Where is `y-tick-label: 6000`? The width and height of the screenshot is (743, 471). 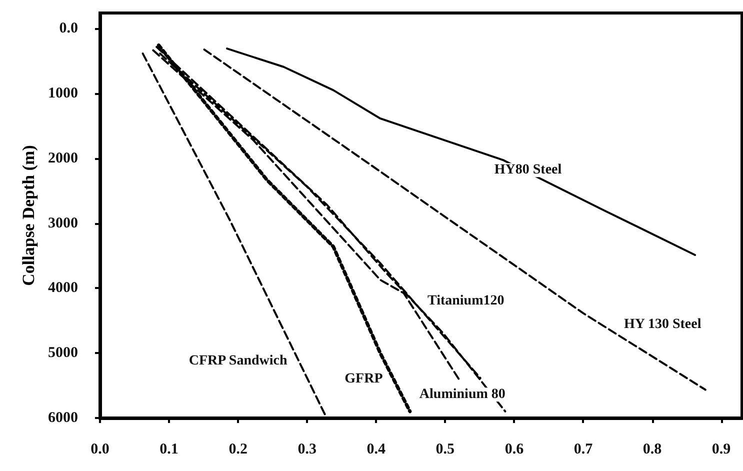 y-tick-label: 6000 is located at coordinates (63, 418).